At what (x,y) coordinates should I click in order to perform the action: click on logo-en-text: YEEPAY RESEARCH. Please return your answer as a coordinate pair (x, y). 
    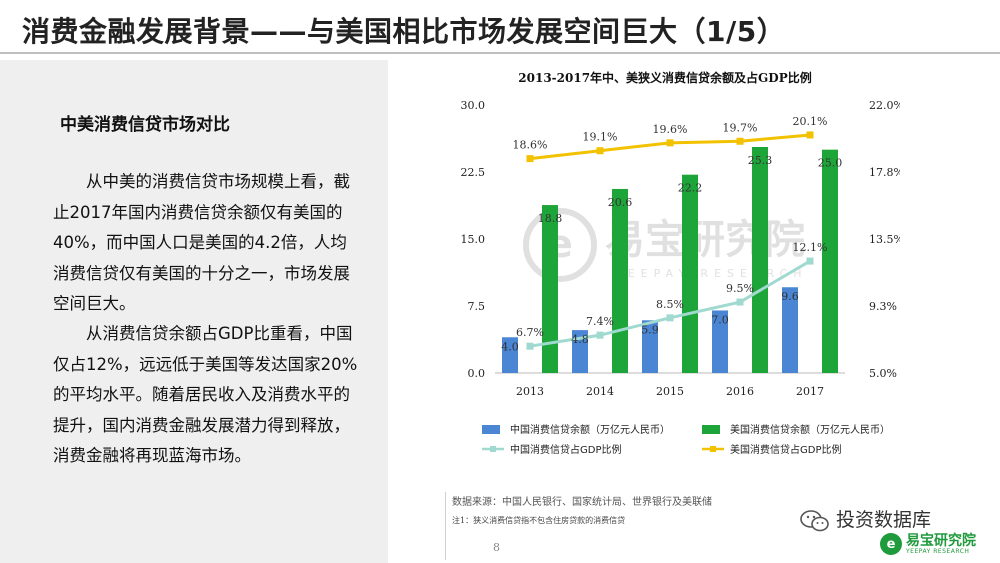
    Looking at the image, I should click on (938, 551).